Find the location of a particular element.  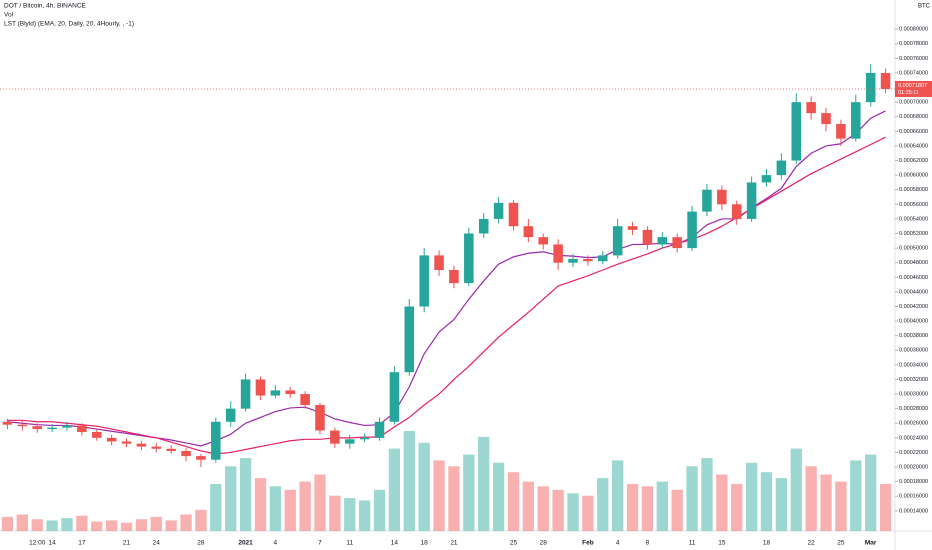

price-tick-label: 0.00080000 is located at coordinates (913, 30).